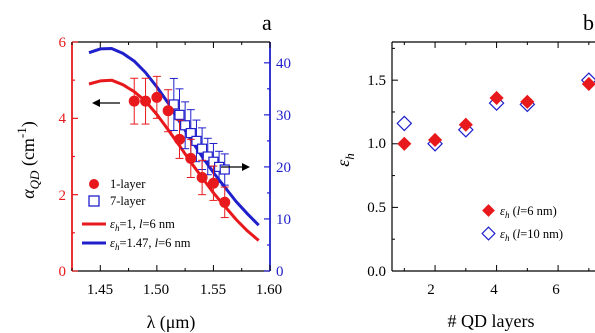  What do you see at coordinates (21, 132) in the screenshot?
I see `unit-exponent: -1` at bounding box center [21, 132].